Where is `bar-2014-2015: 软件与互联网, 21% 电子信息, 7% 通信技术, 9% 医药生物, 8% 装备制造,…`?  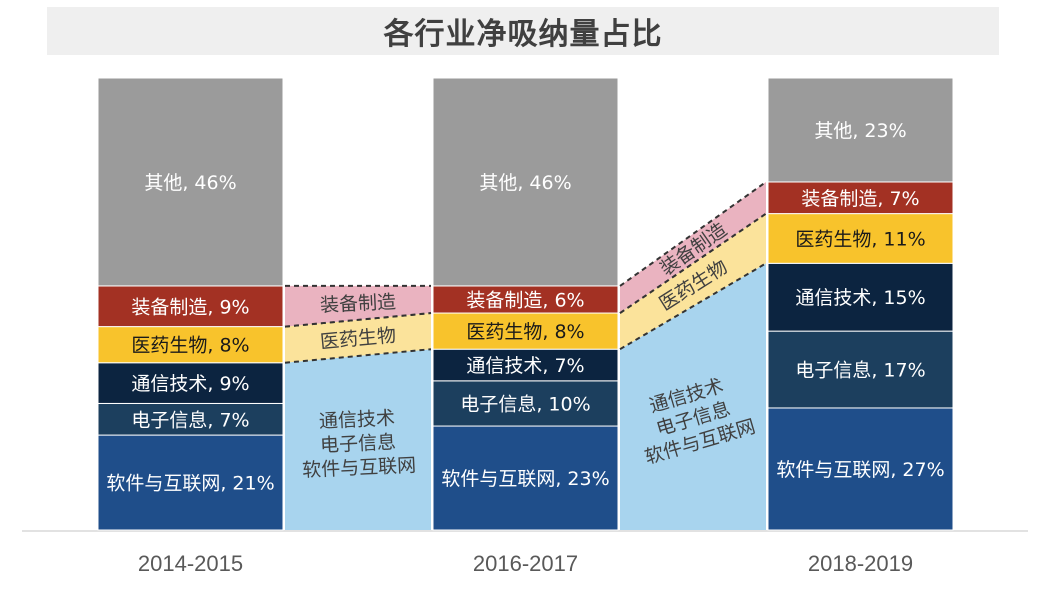 bar-2014-2015: 软件与互联网, 21% 电子信息, 7% 通信技术, 9% 医药生物, 8% 装备制造,… is located at coordinates (190, 304).